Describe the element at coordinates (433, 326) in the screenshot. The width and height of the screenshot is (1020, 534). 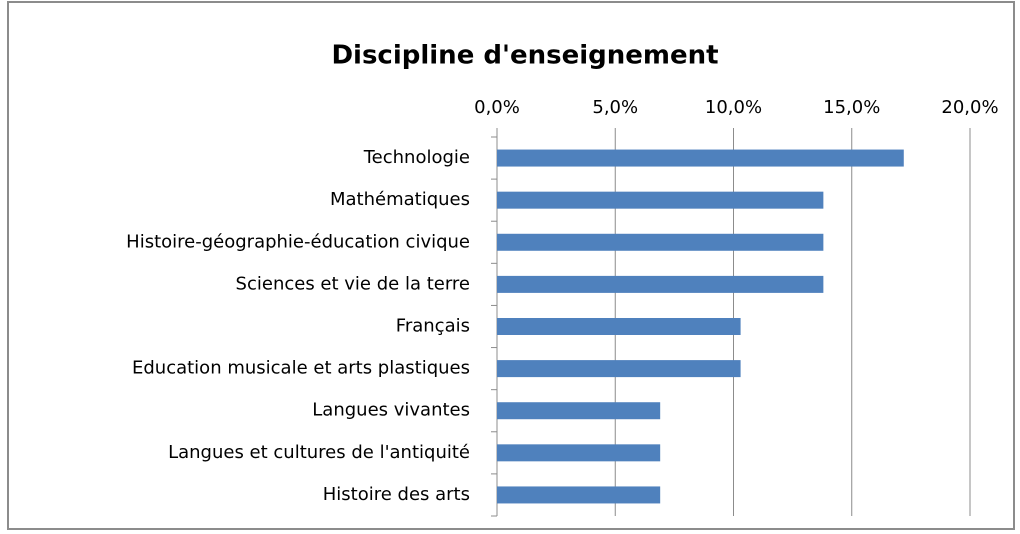
I see `y-tick-label: Français` at that location.